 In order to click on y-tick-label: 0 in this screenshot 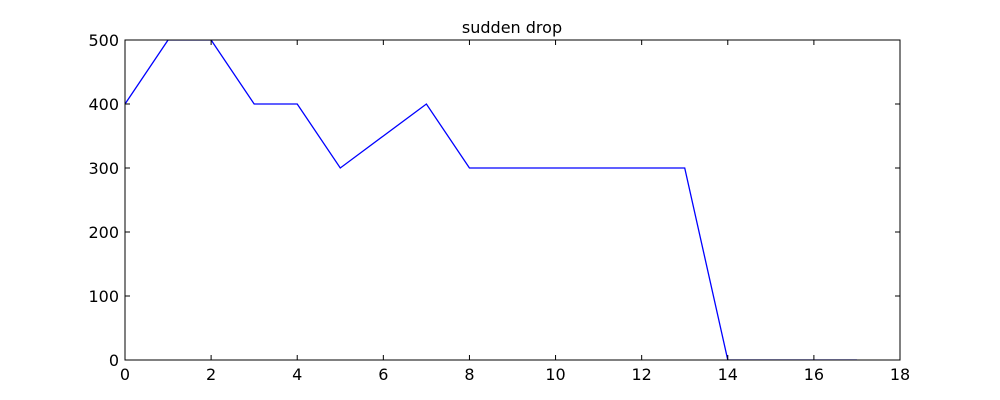, I will do `click(114, 360)`.